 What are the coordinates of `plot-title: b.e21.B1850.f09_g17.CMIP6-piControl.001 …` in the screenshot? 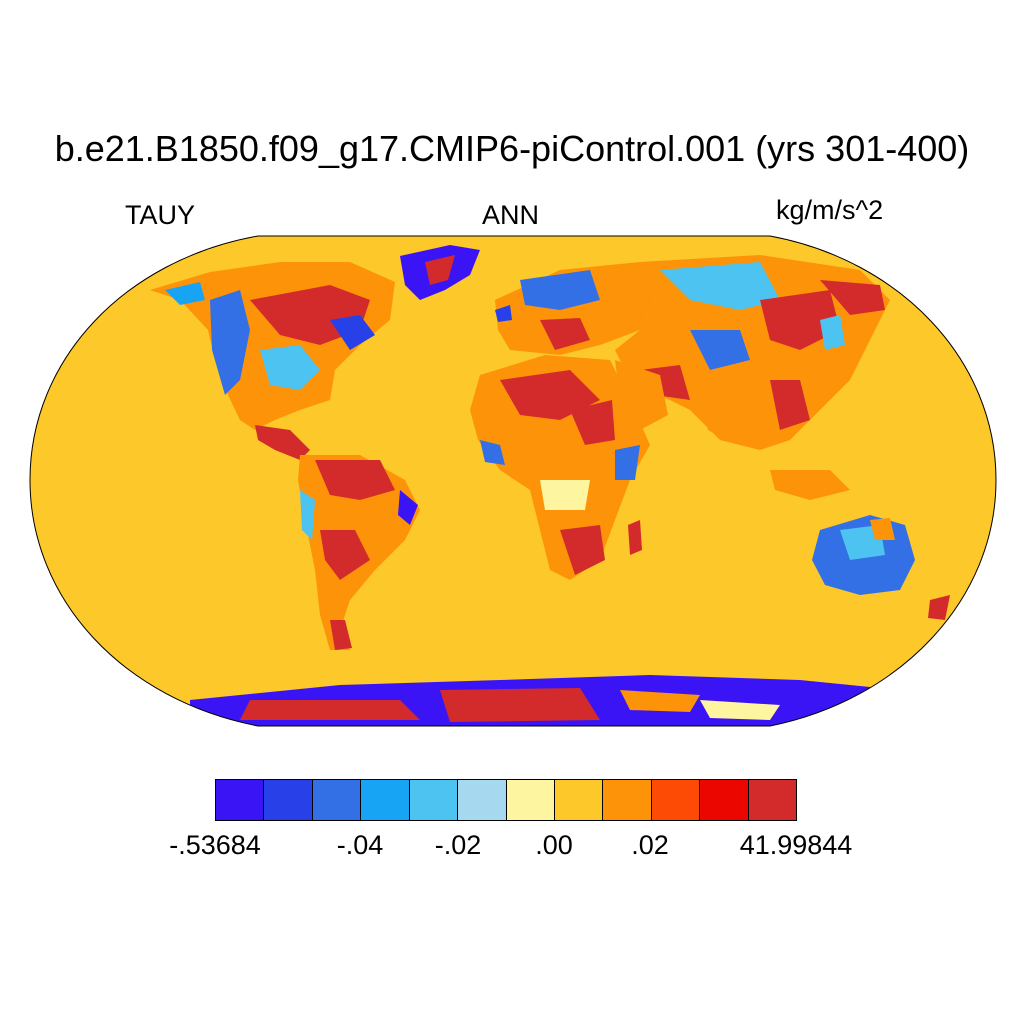 It's located at (512, 148).